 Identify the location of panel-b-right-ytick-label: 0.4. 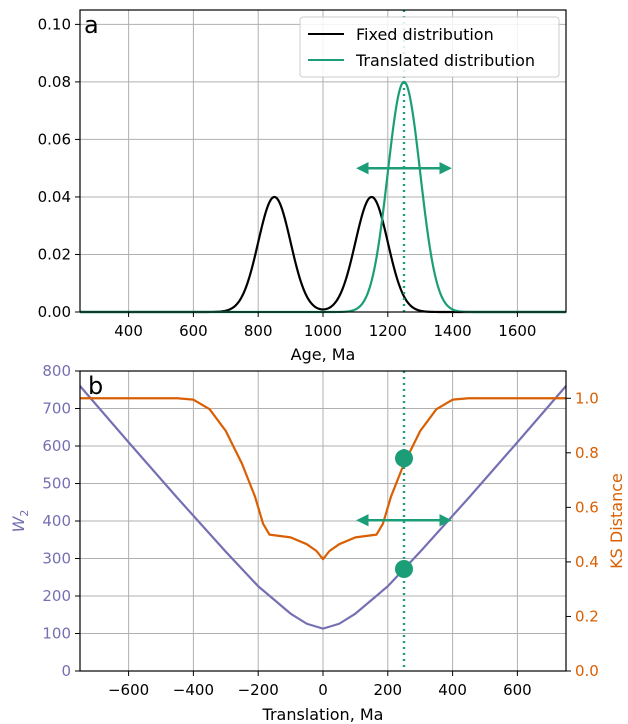
(587, 562).